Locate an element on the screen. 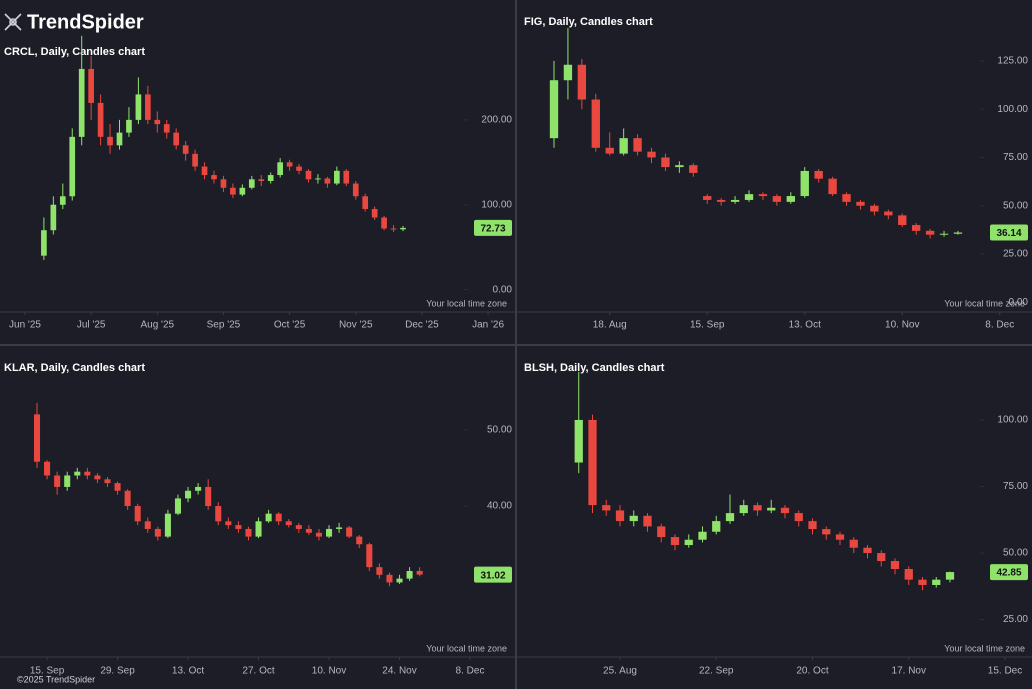  x-tick-label: Jan '26 is located at coordinates (488, 325).